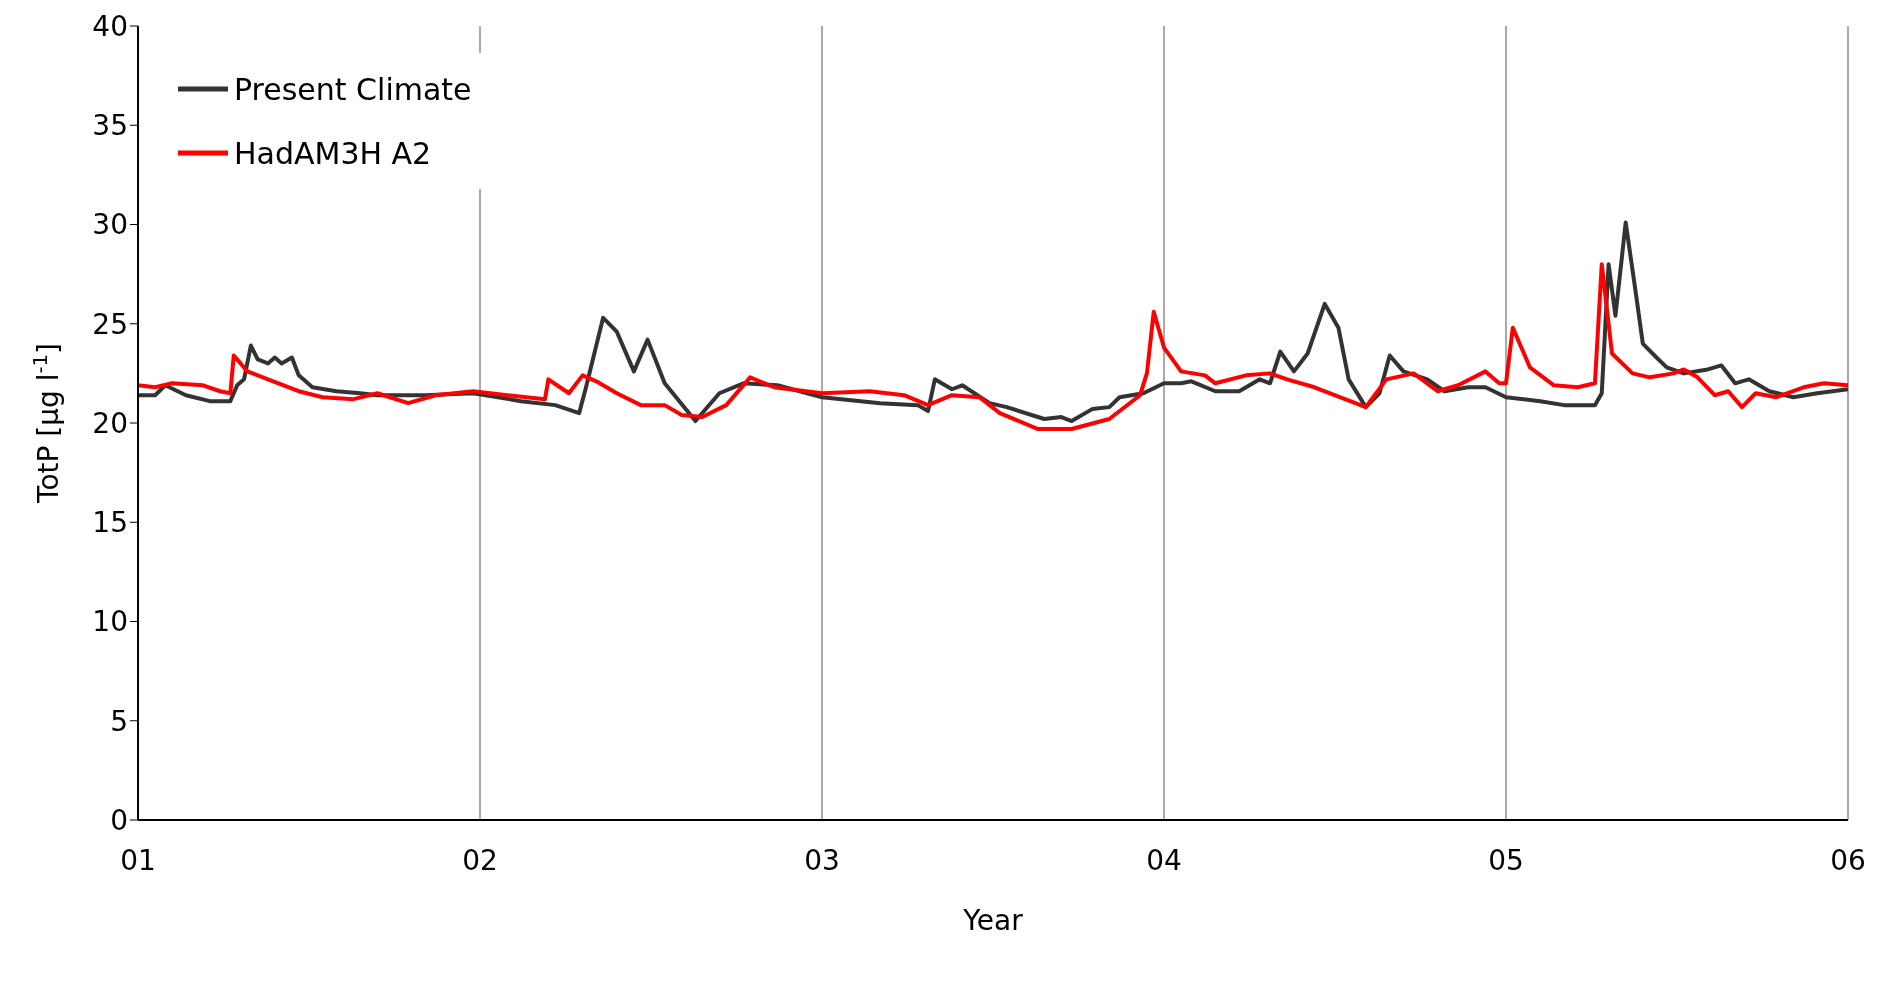 The width and height of the screenshot is (1883, 982). Describe the element at coordinates (1506, 860) in the screenshot. I see `x-tick-label: 05` at that location.